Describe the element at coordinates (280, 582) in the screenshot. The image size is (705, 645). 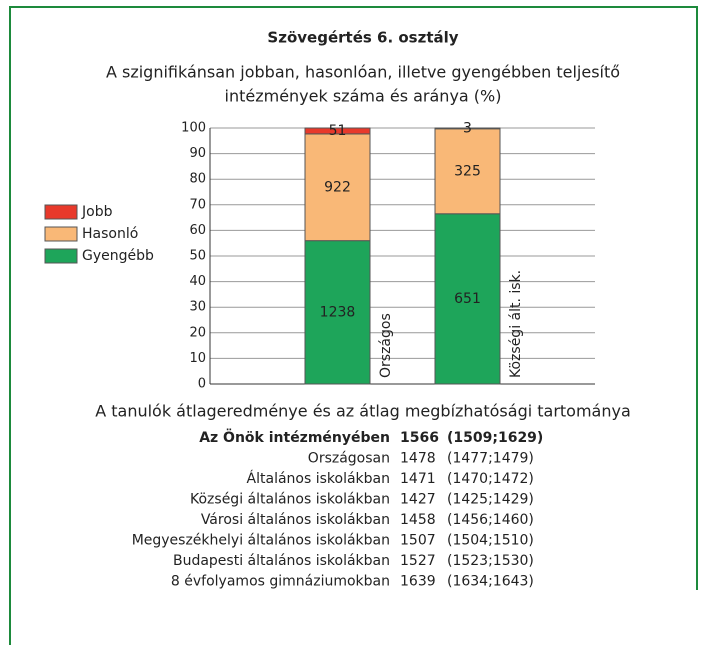
I see `table-cell: 8 évfolyamos gimnáziumokban` at that location.